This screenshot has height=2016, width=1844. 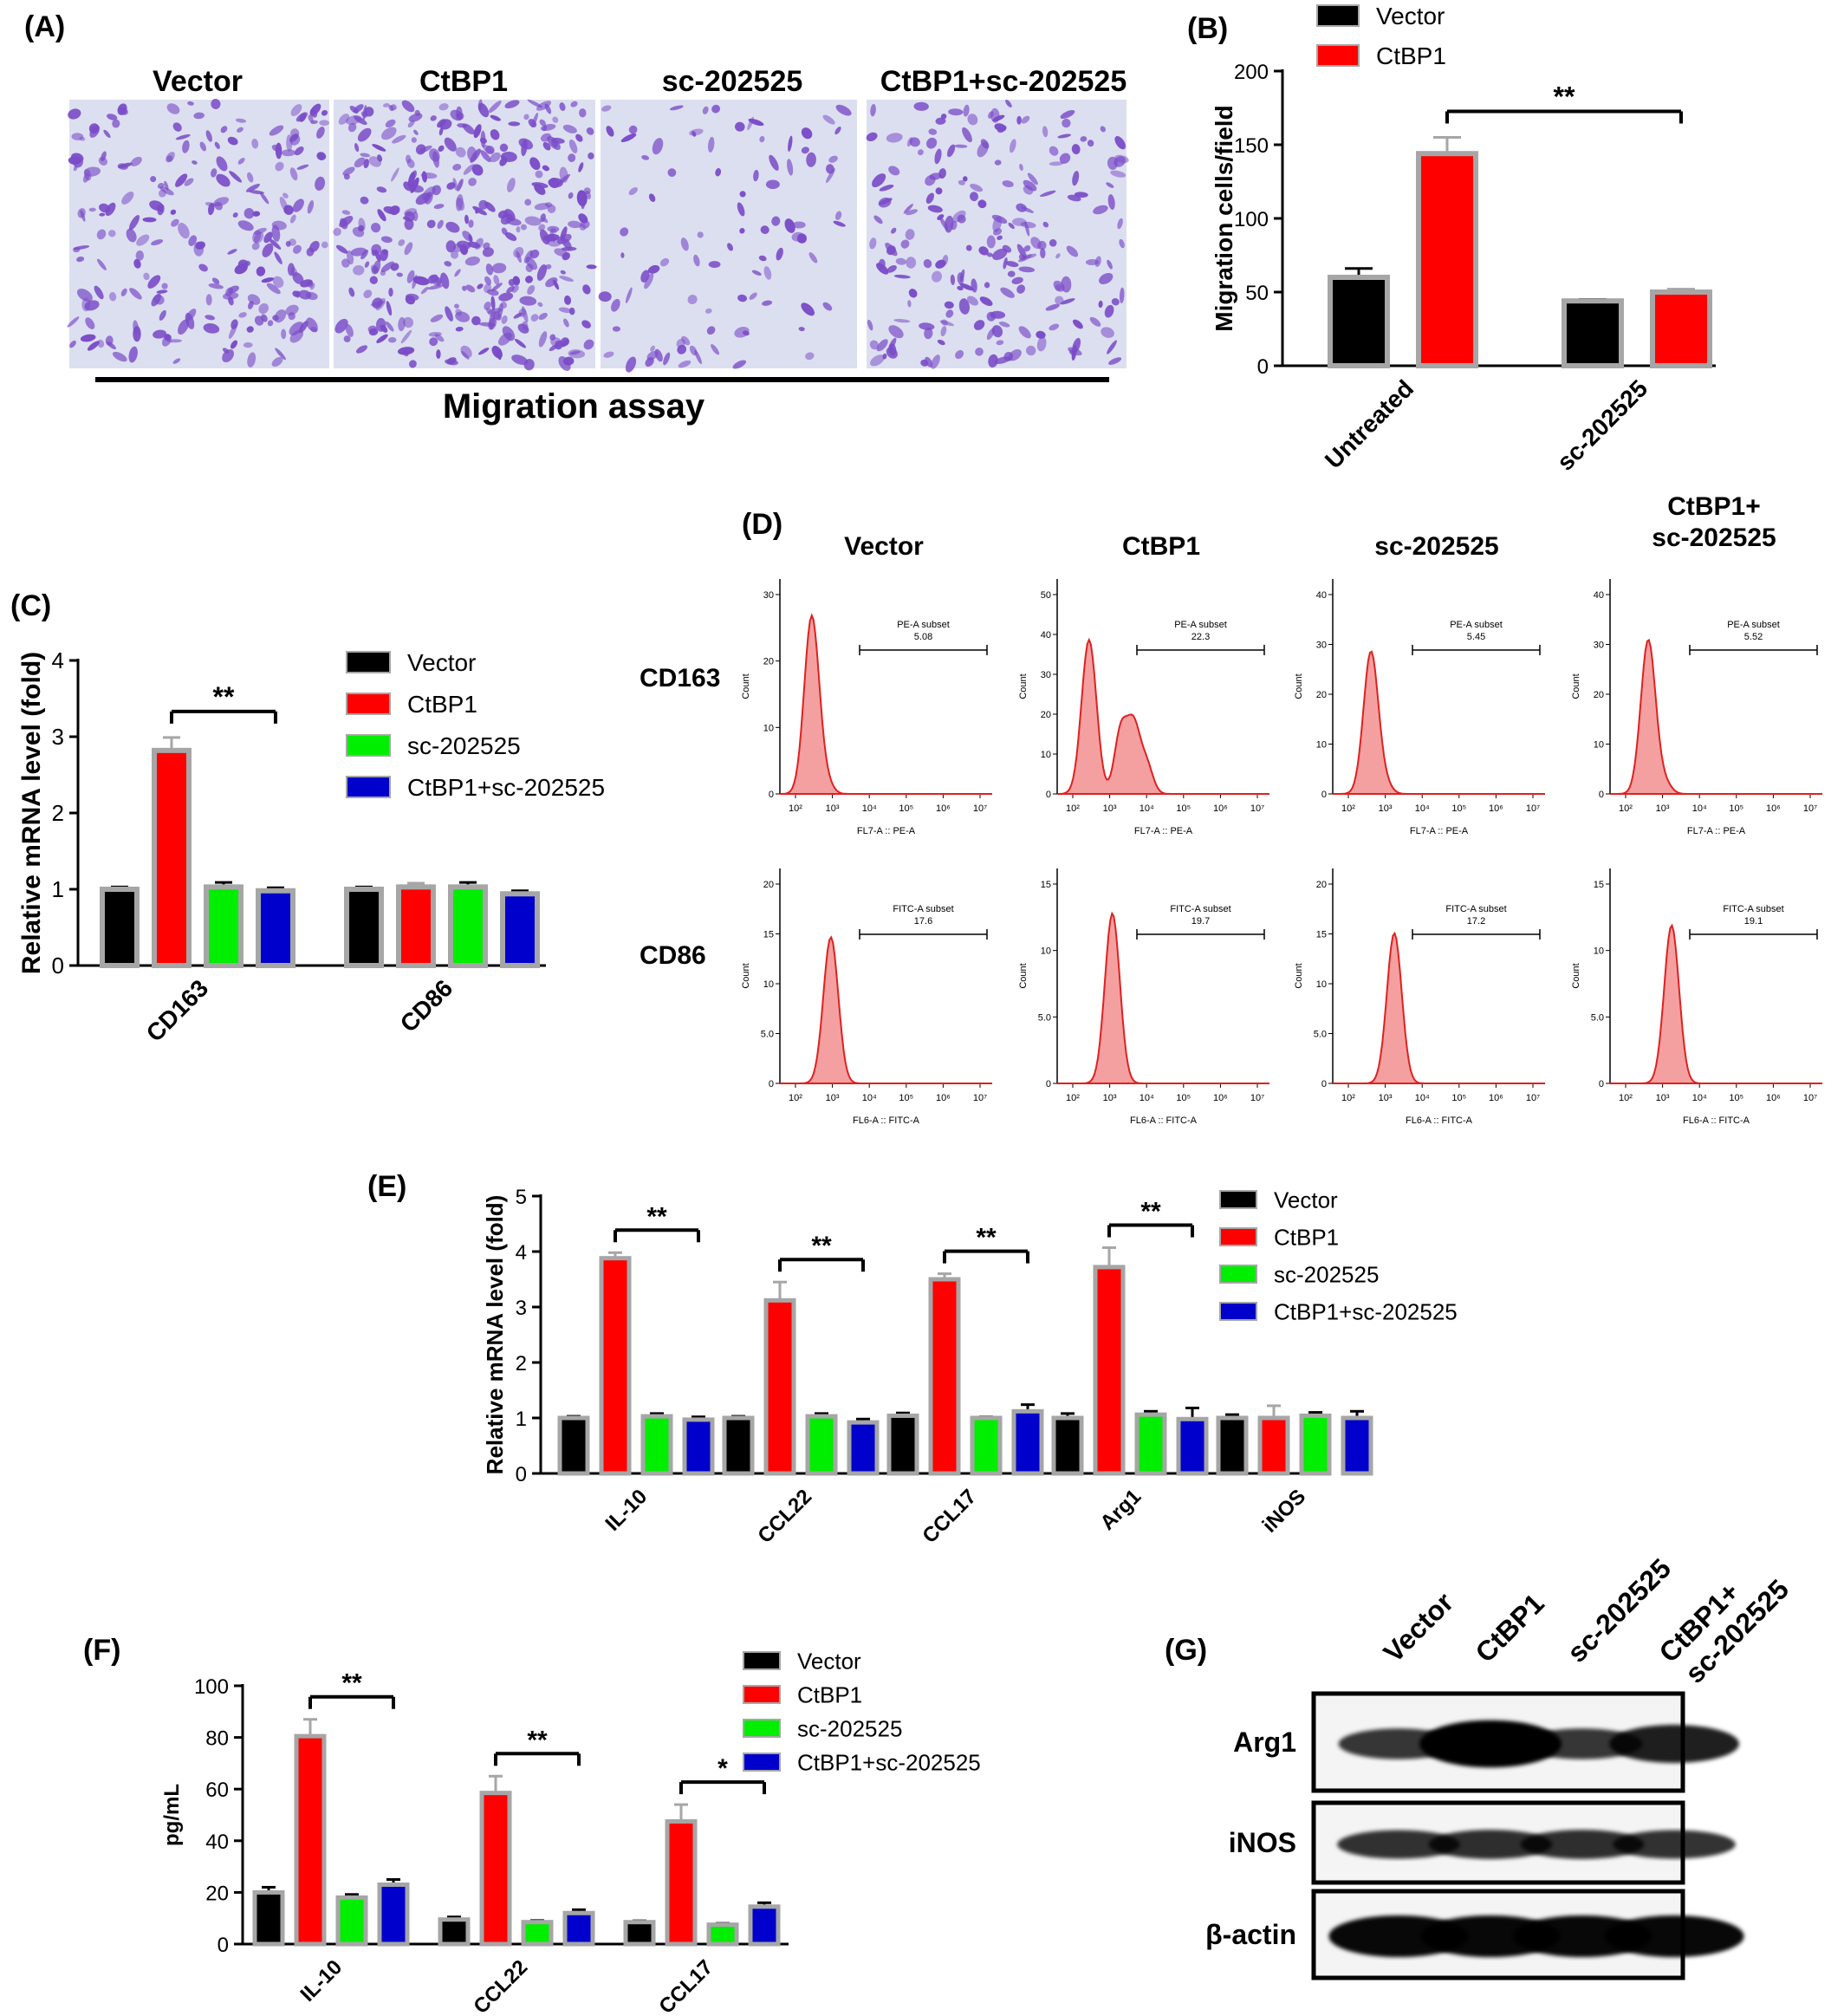 I want to click on flow-gate-name: PE-A subset, so click(x=1476, y=625).